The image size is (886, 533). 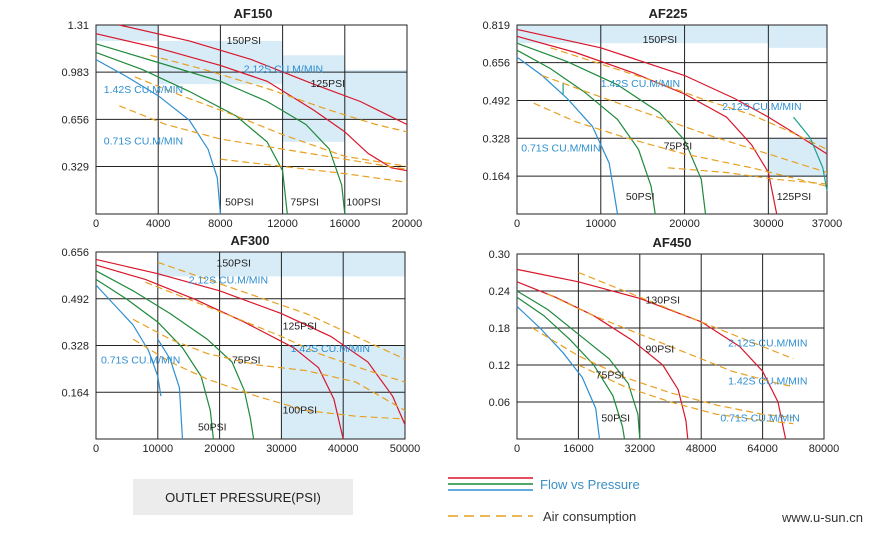 What do you see at coordinates (252, 13) in the screenshot?
I see `chart-title: AF150` at bounding box center [252, 13].